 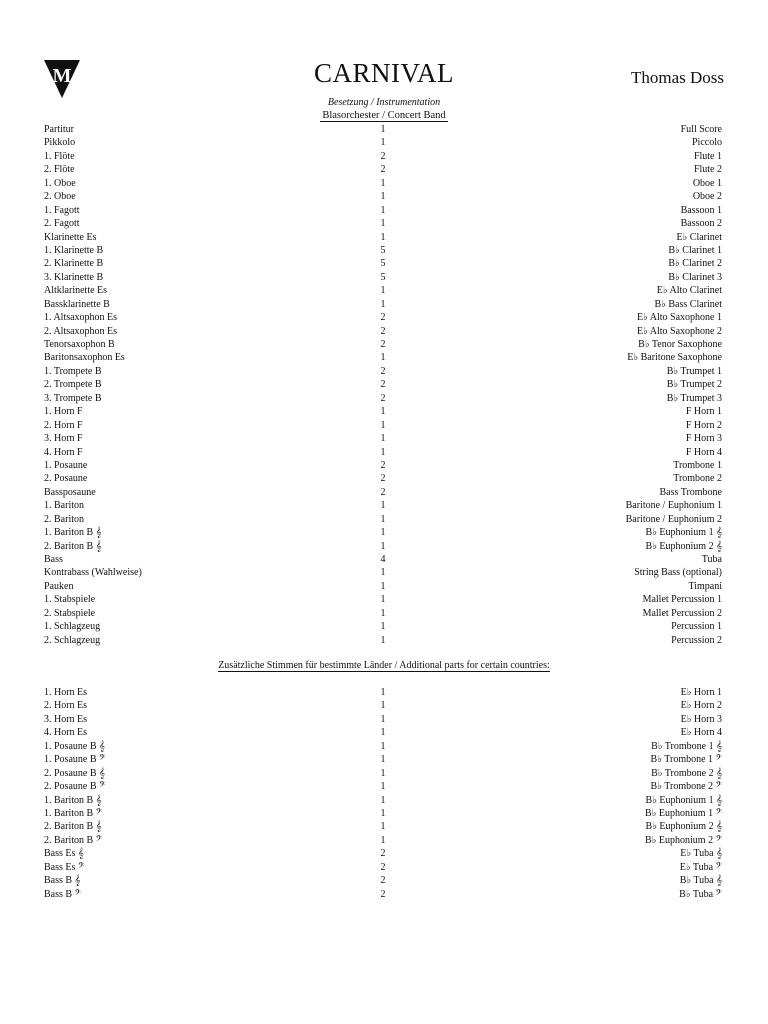 I want to click on english-name: B♭ Tuba 𝄢, so click(x=700, y=894).